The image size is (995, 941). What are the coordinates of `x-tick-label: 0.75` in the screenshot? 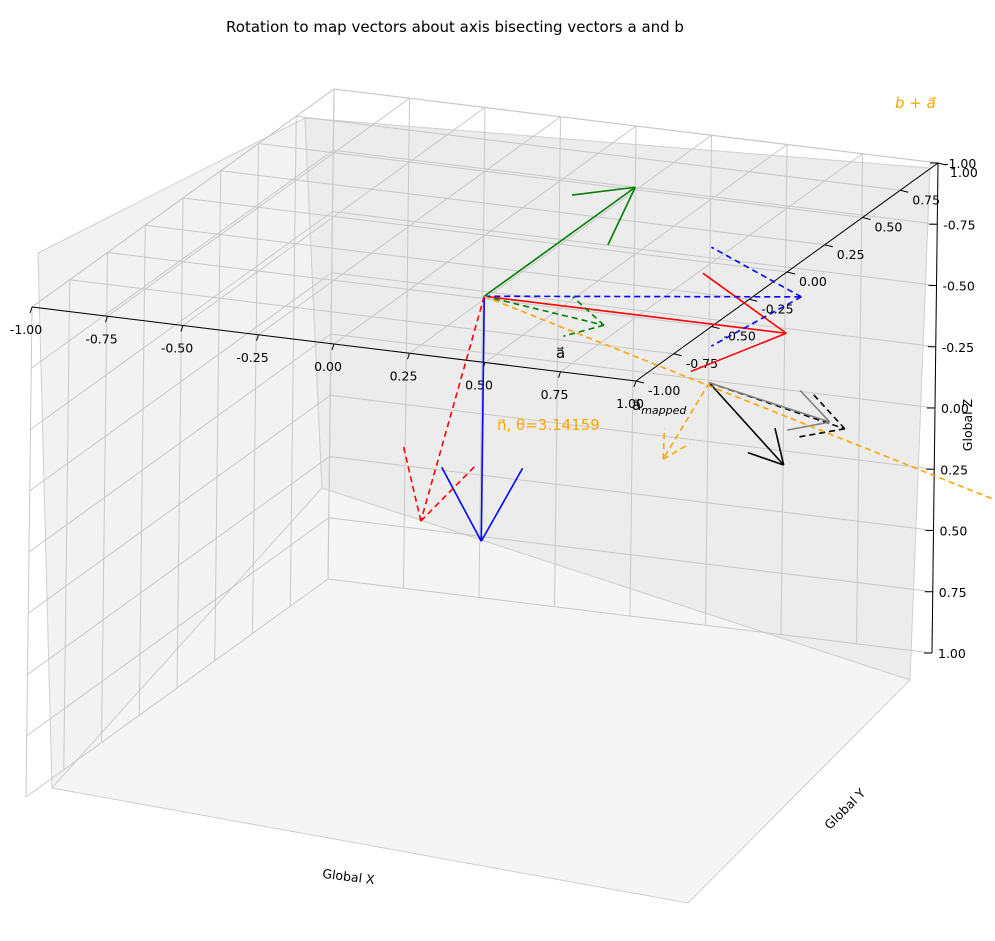 It's located at (555, 394).